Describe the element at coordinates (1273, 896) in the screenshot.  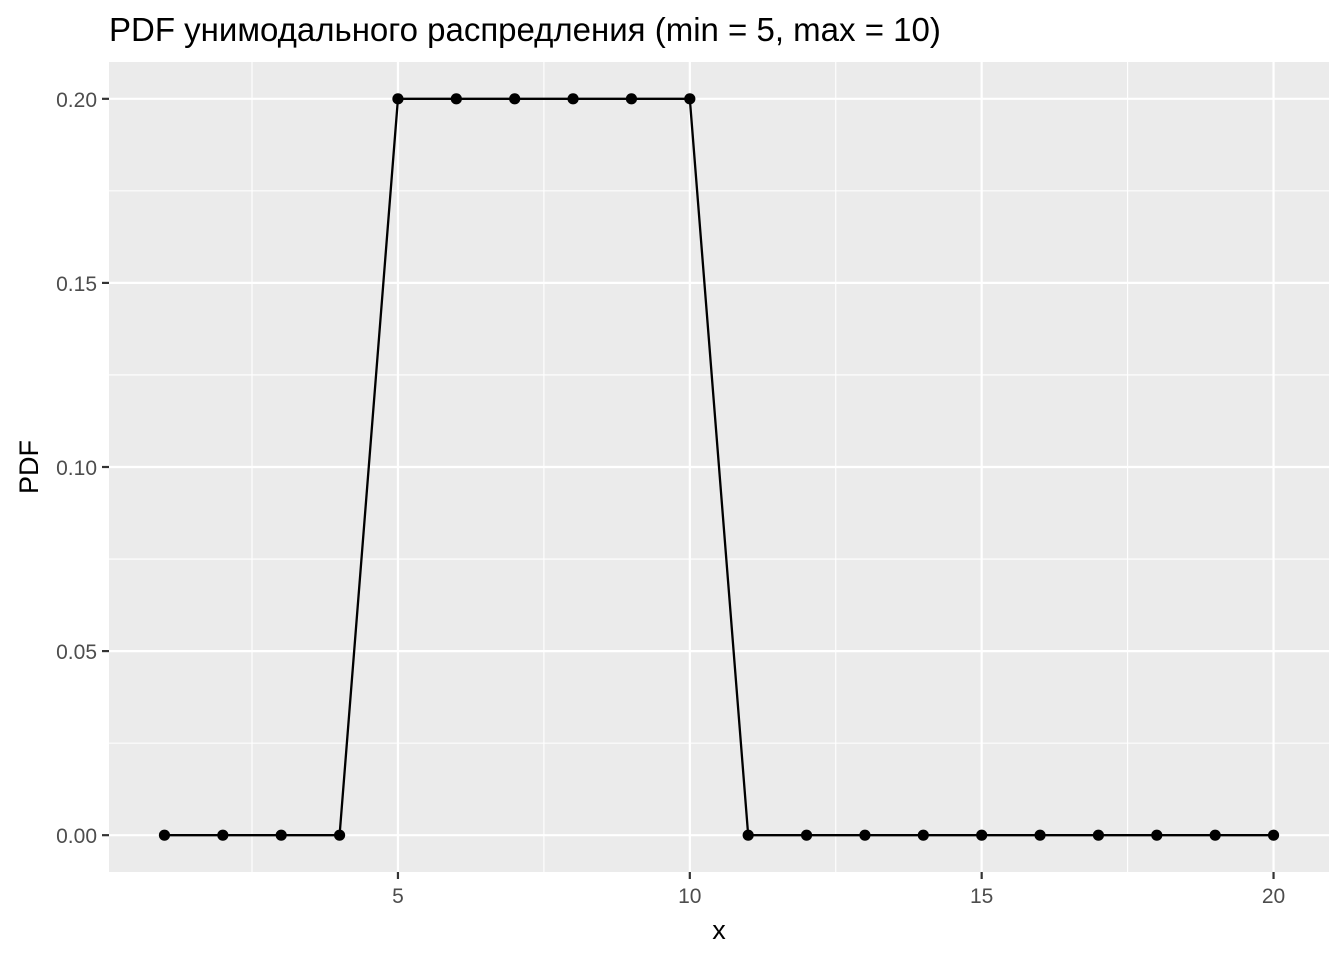
I see `x-axis-tick-label: 20` at that location.